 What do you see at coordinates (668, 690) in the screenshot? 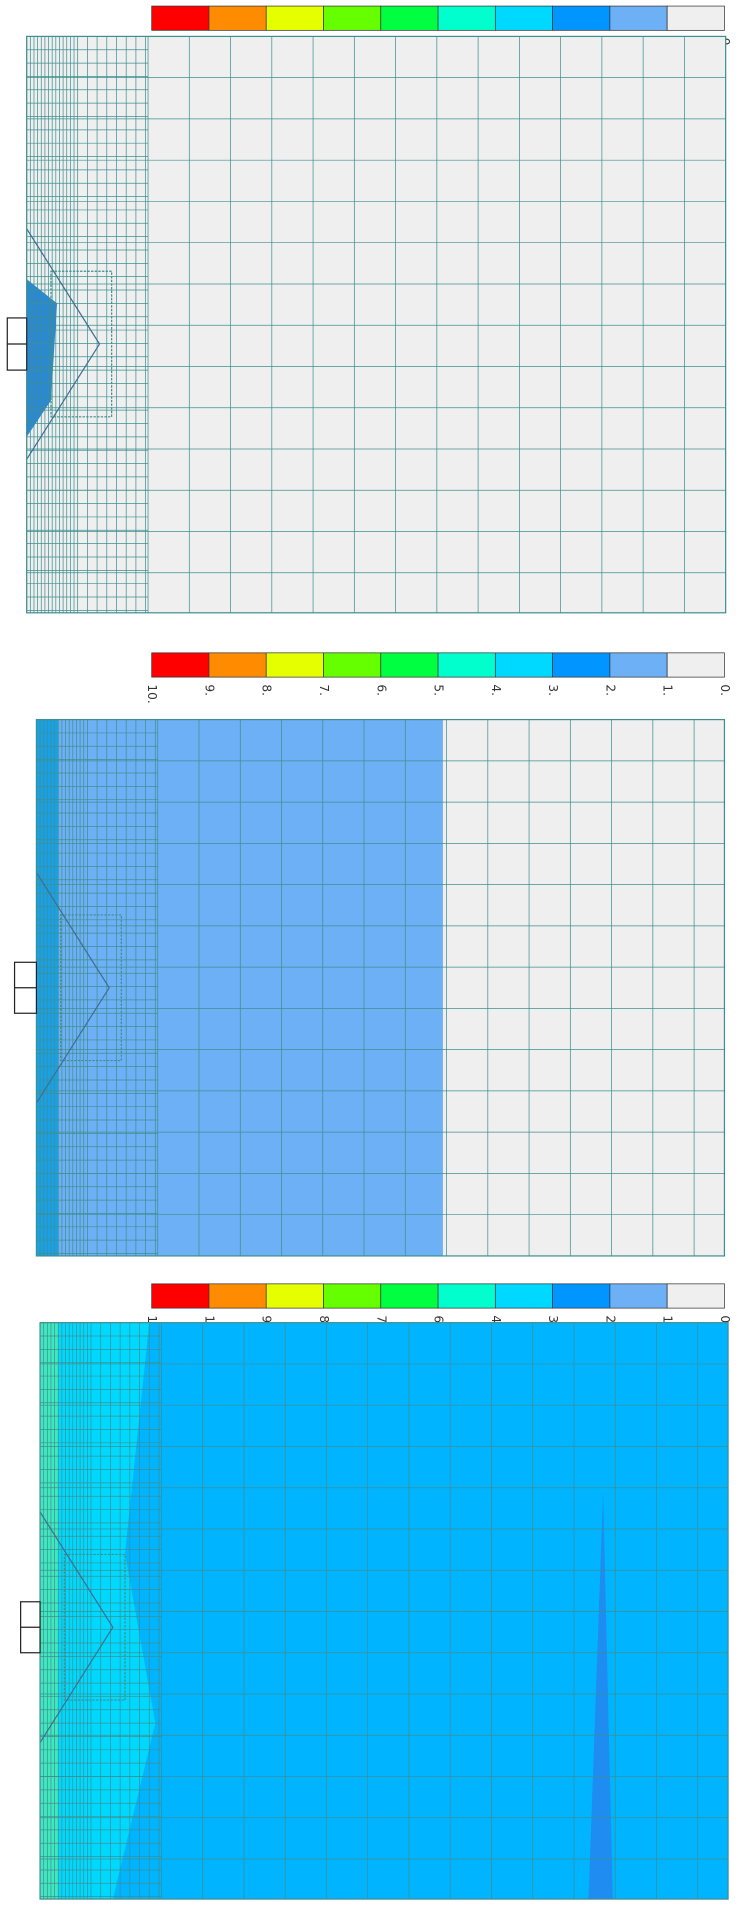
I see `colorbar-label: 1.` at bounding box center [668, 690].